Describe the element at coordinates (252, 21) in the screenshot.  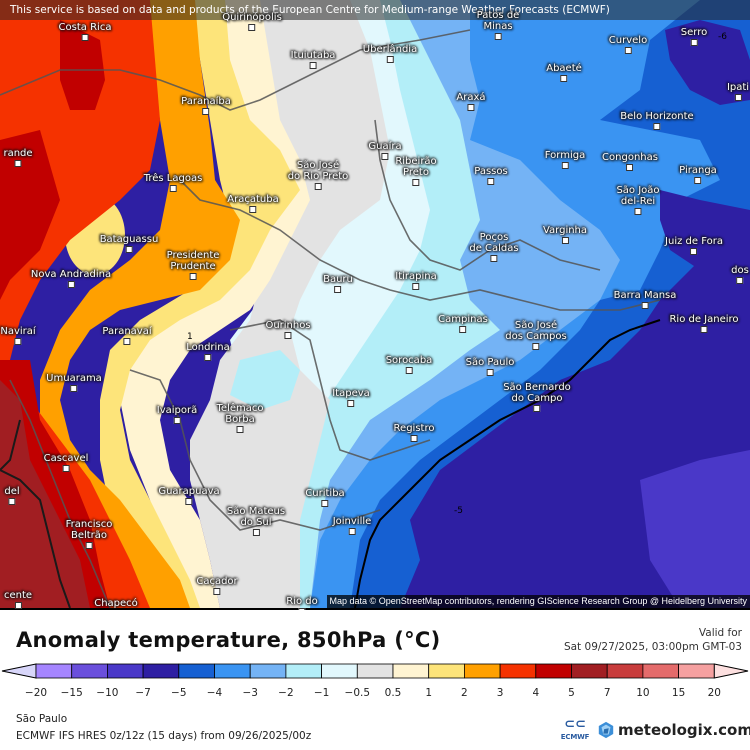
I see `city-quirin-polis: Quirinópolis` at that location.